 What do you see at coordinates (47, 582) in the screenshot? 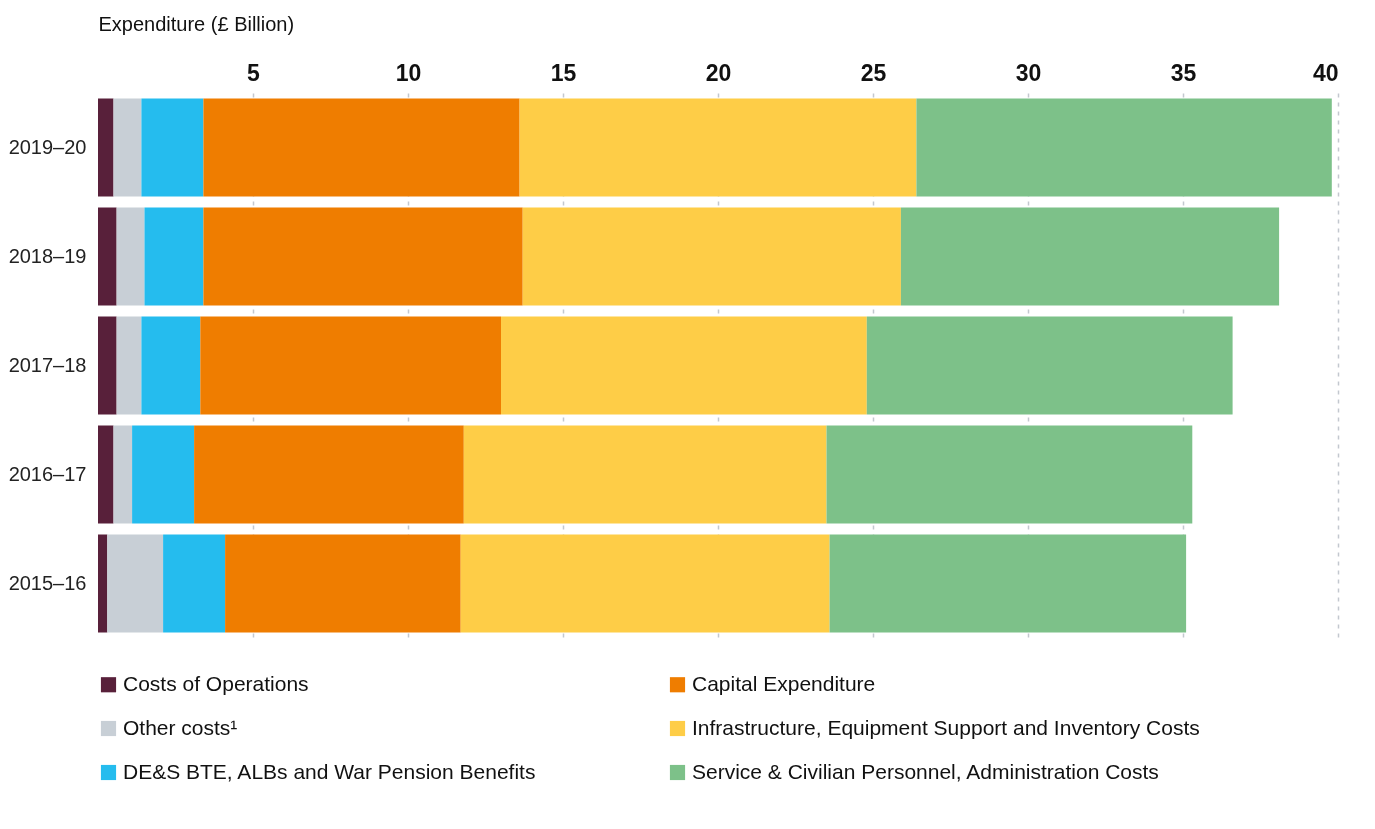
I see `y-tick-label: 2015–16` at bounding box center [47, 582].